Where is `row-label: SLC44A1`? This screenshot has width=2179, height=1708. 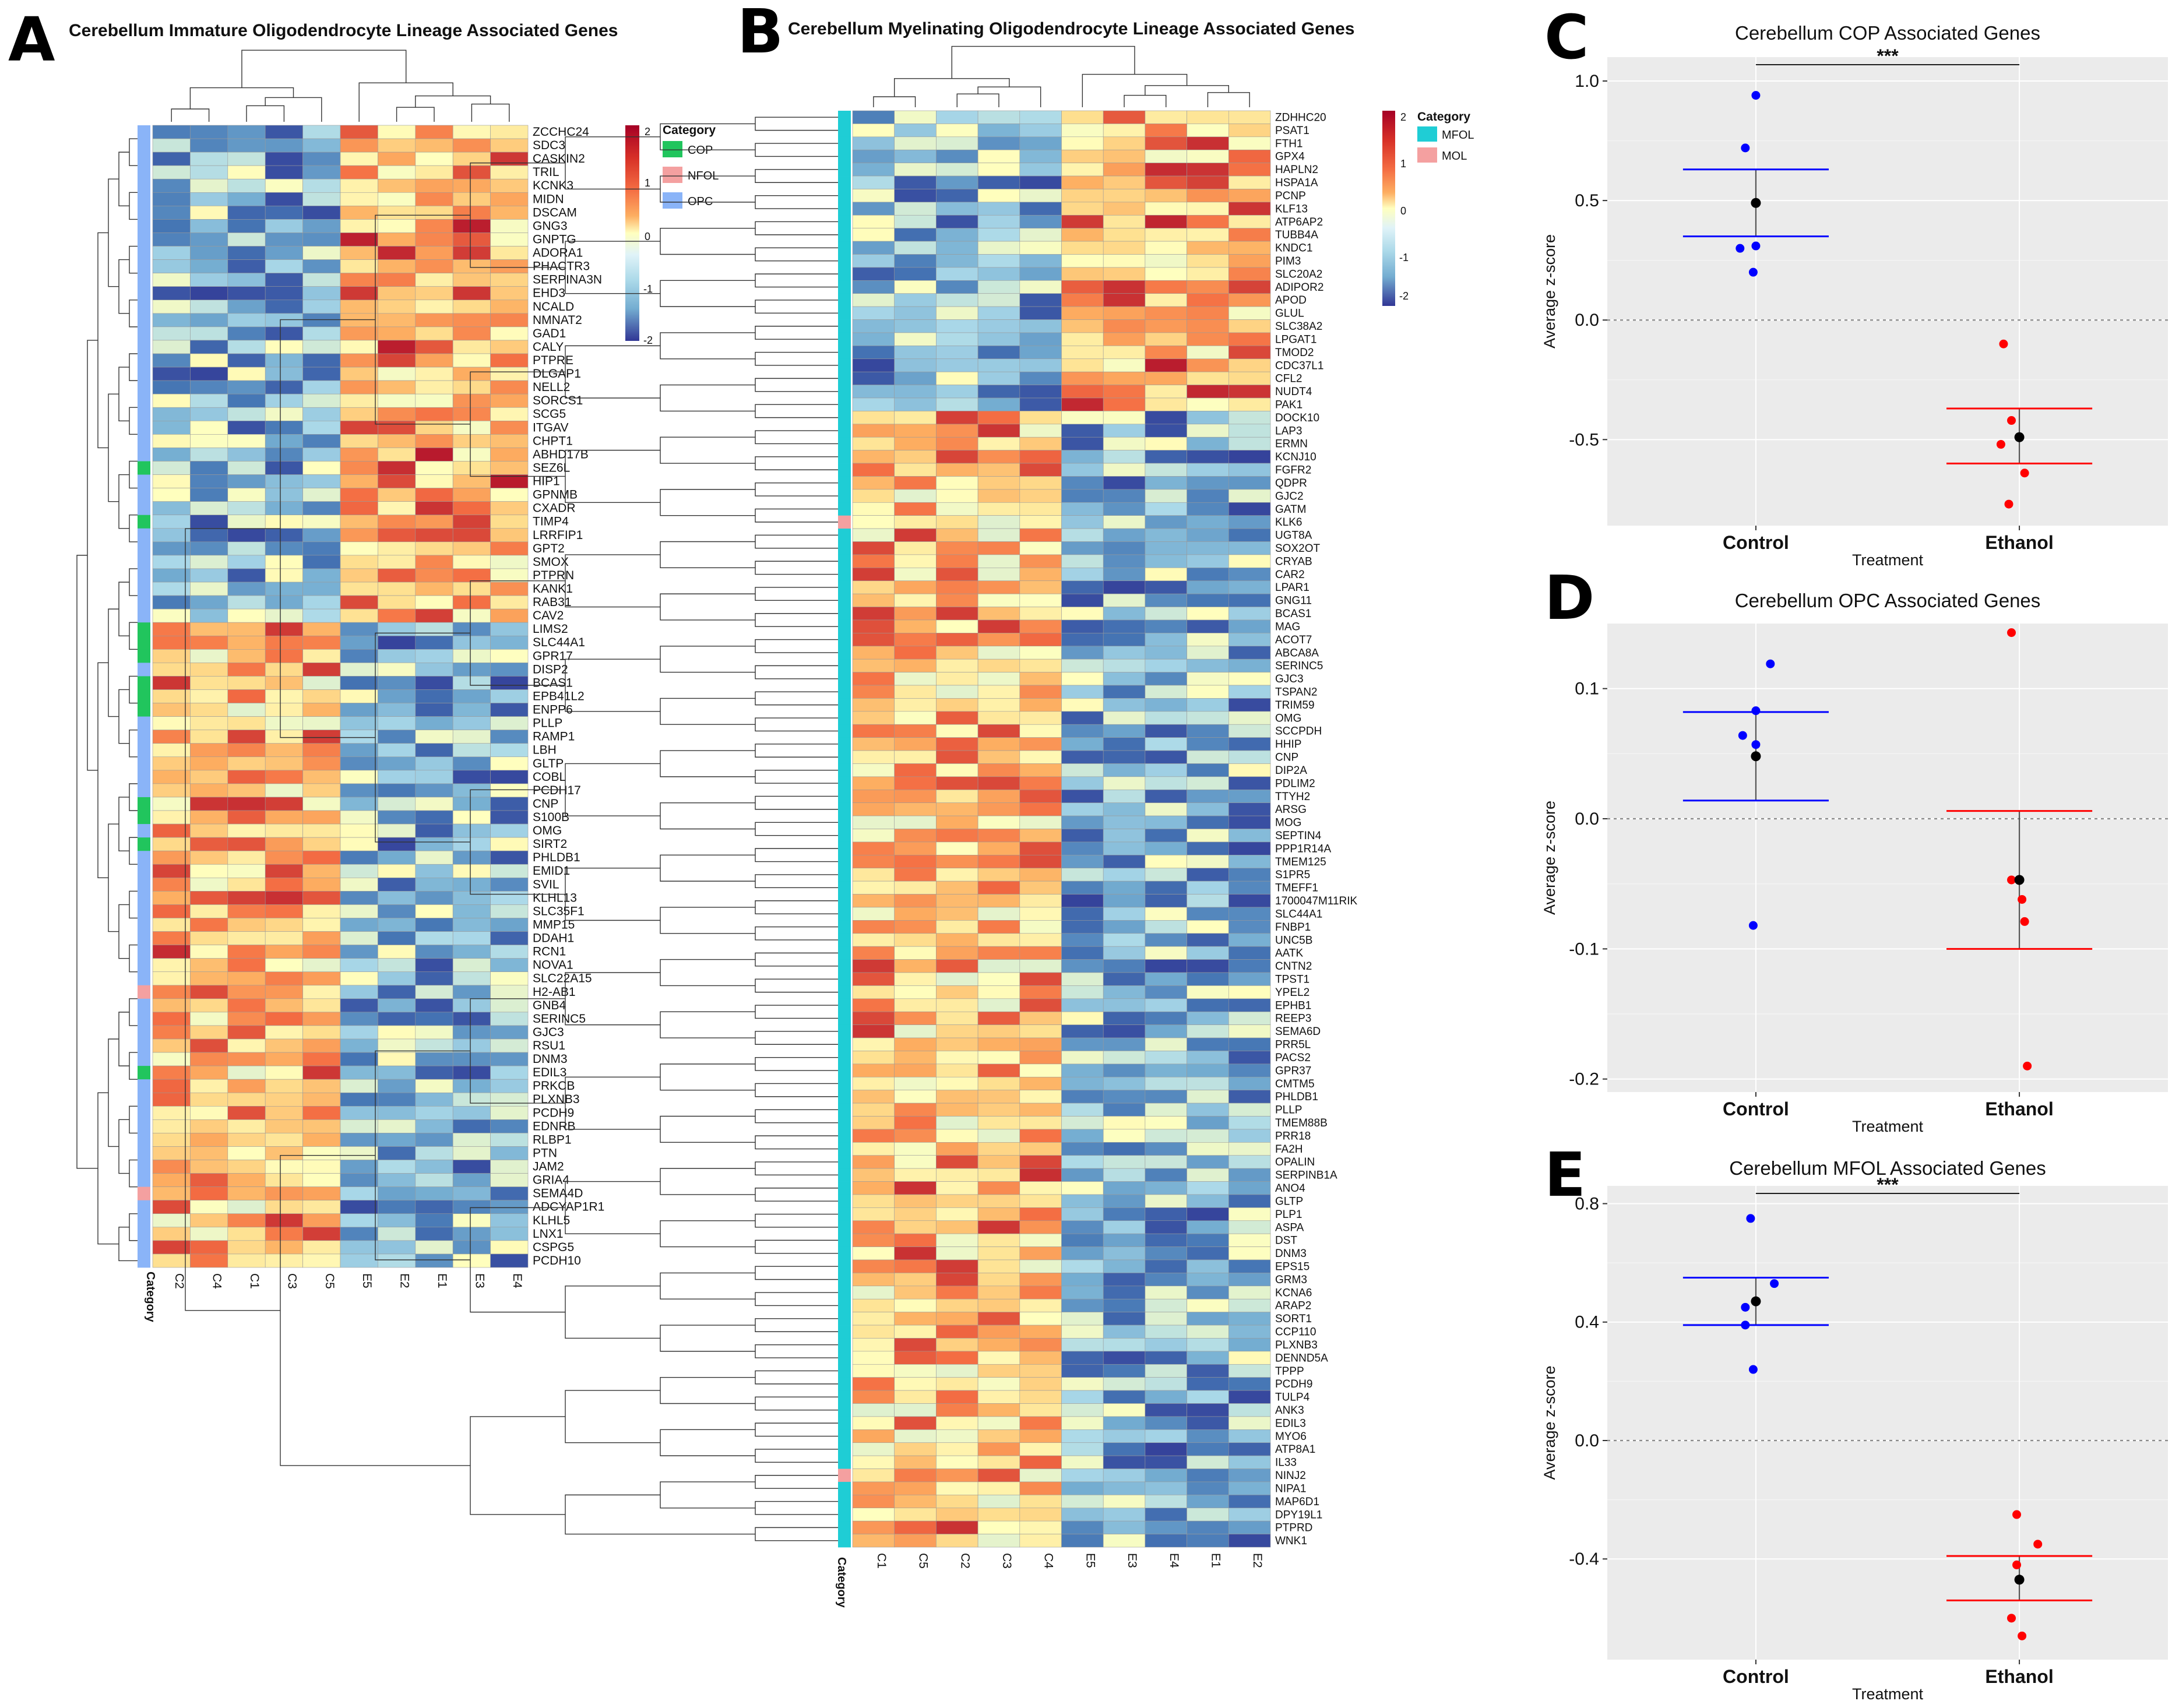
row-label: SLC44A1 is located at coordinates (1298, 914).